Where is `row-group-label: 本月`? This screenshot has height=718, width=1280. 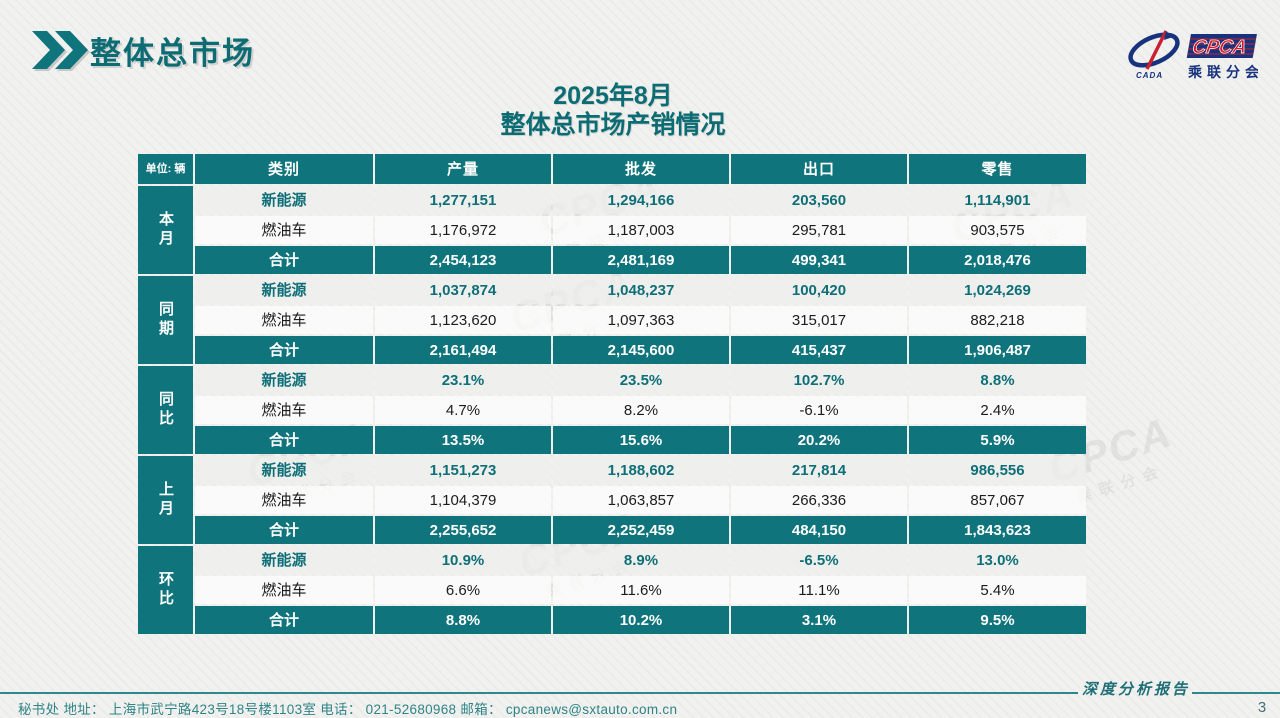 row-group-label: 本月 is located at coordinates (165, 230).